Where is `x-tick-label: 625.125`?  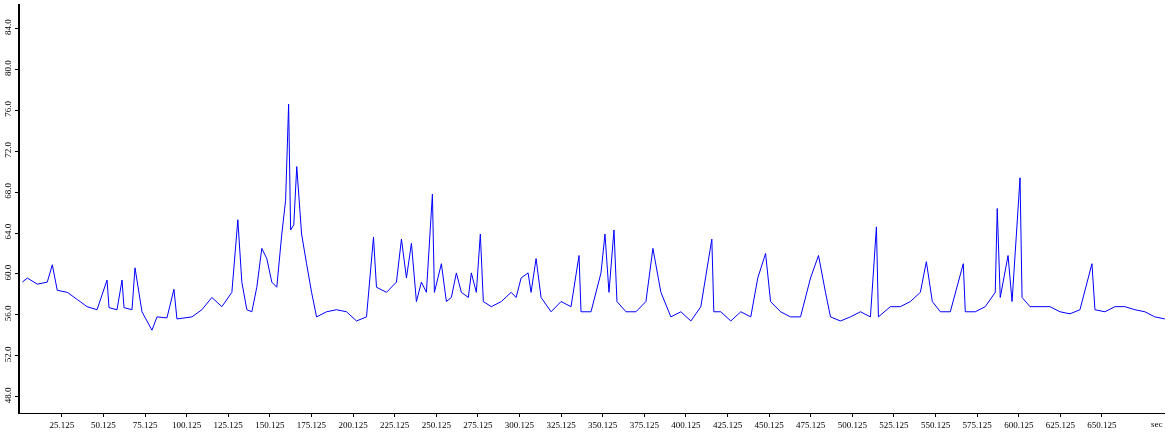 x-tick-label: 625.125 is located at coordinates (1060, 424).